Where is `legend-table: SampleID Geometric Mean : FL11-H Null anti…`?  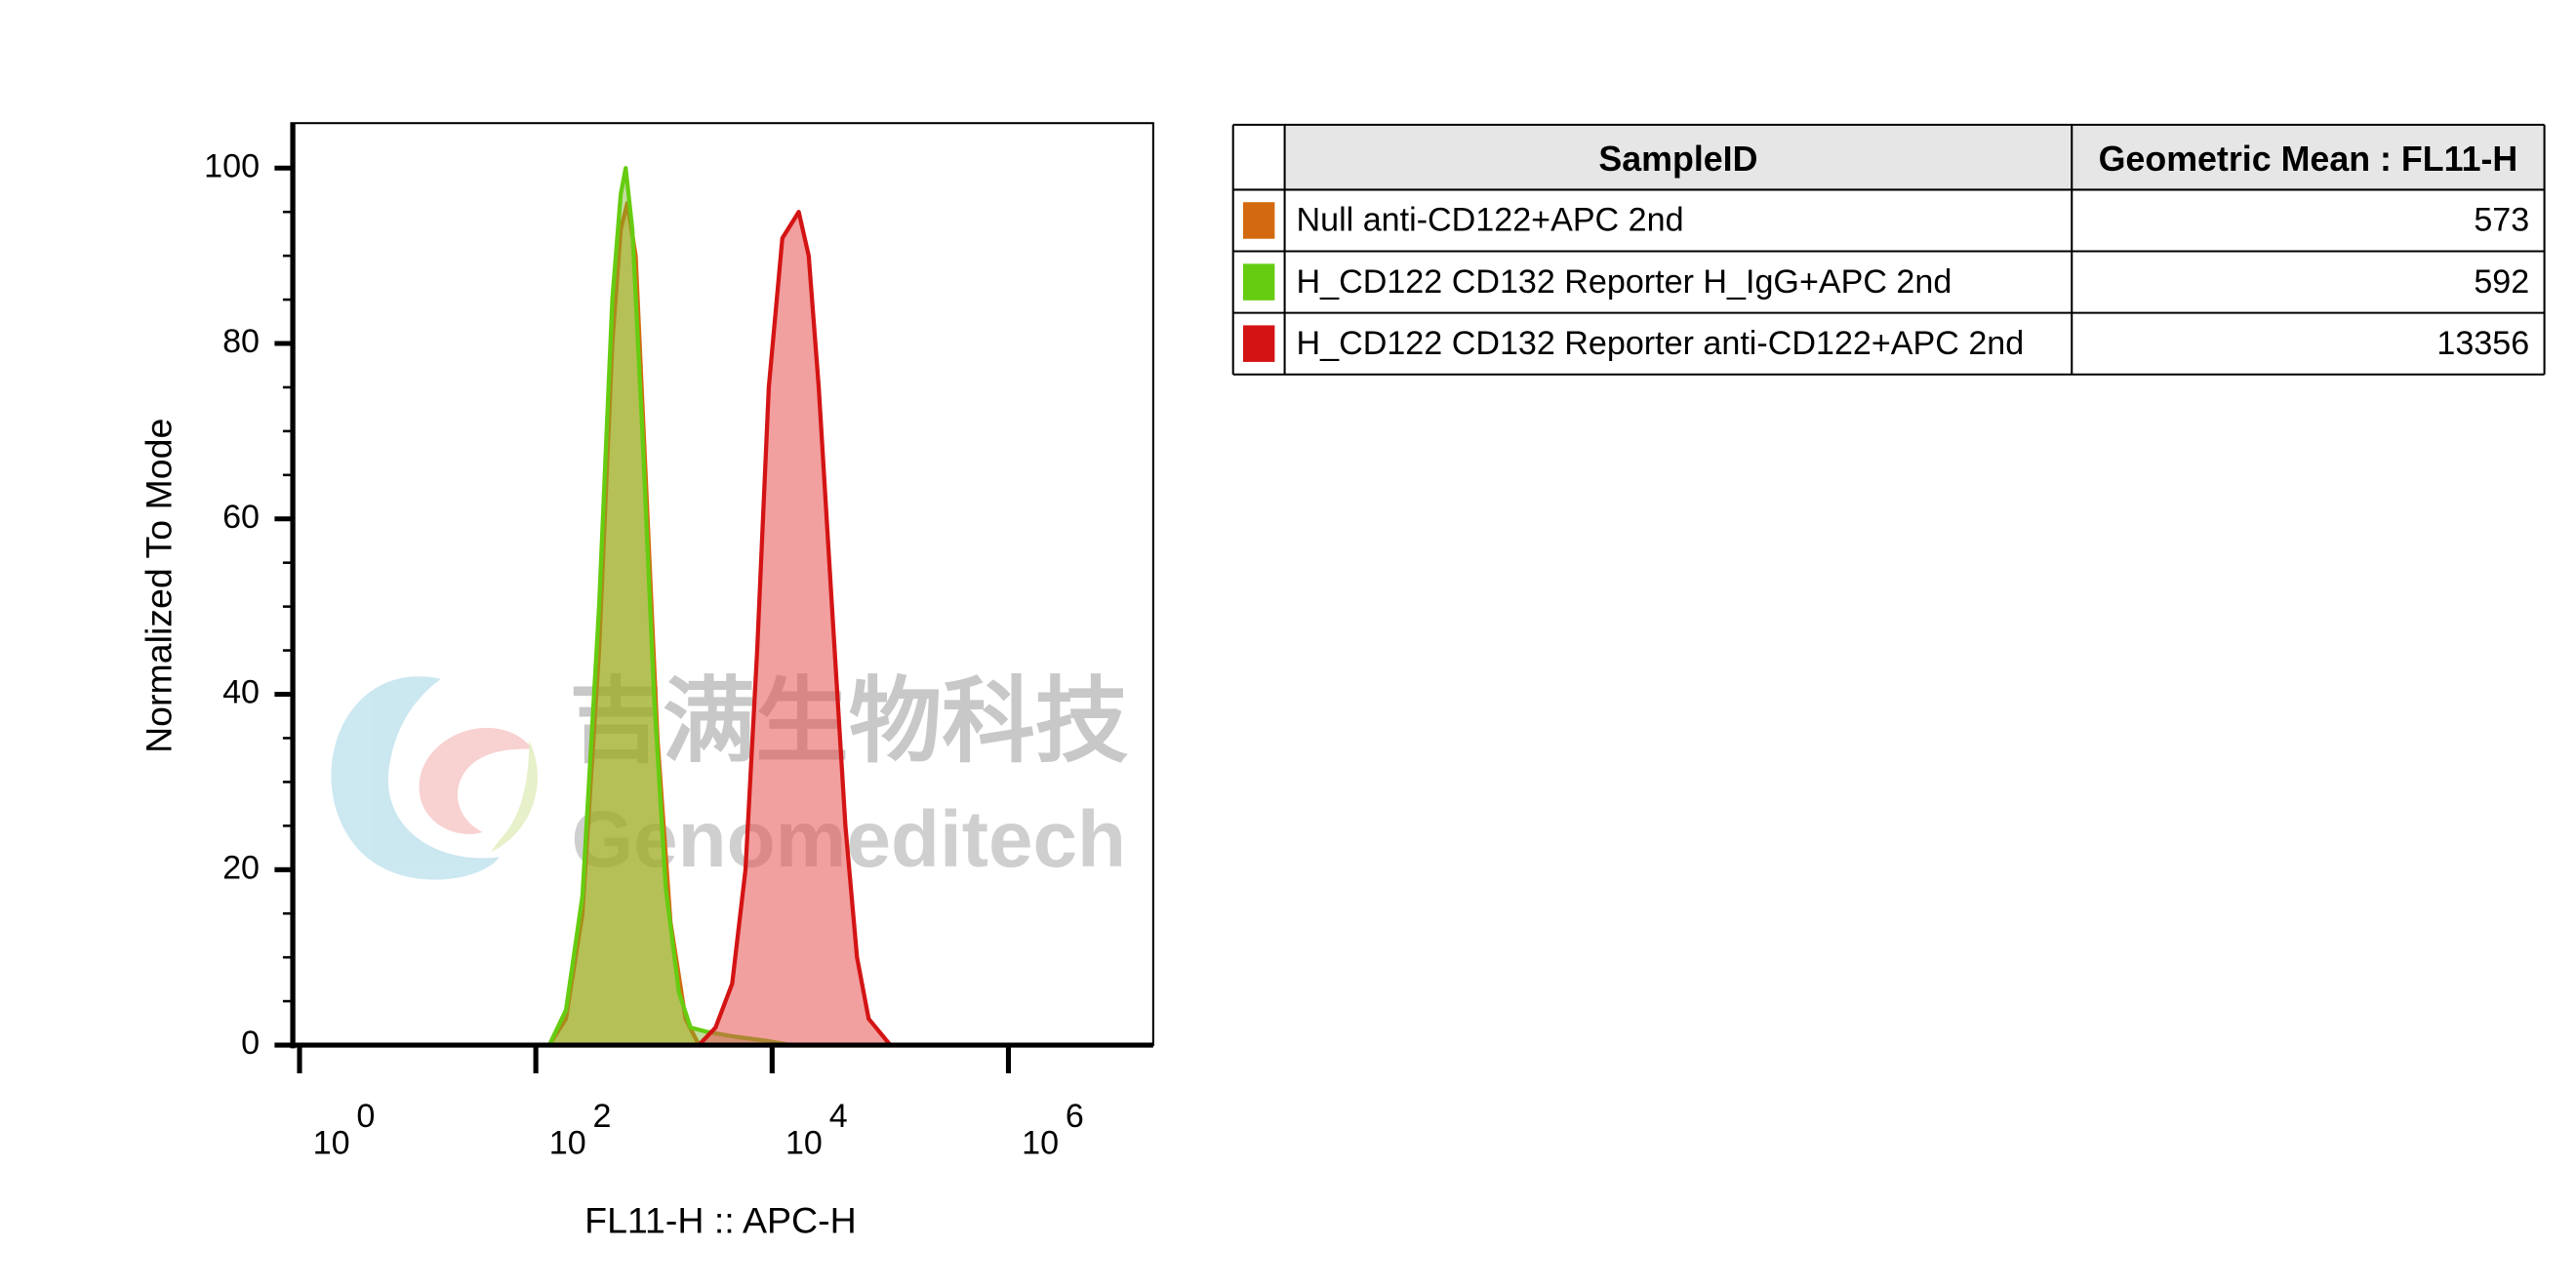
legend-table: SampleID Geometric Mean : FL11-H Null anti… is located at coordinates (1888, 249).